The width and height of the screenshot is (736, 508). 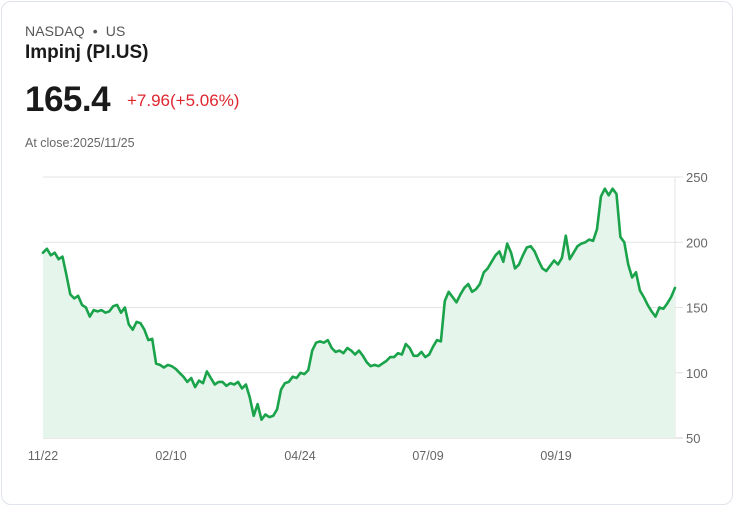 What do you see at coordinates (693, 438) in the screenshot?
I see `y-tick-label: 50` at bounding box center [693, 438].